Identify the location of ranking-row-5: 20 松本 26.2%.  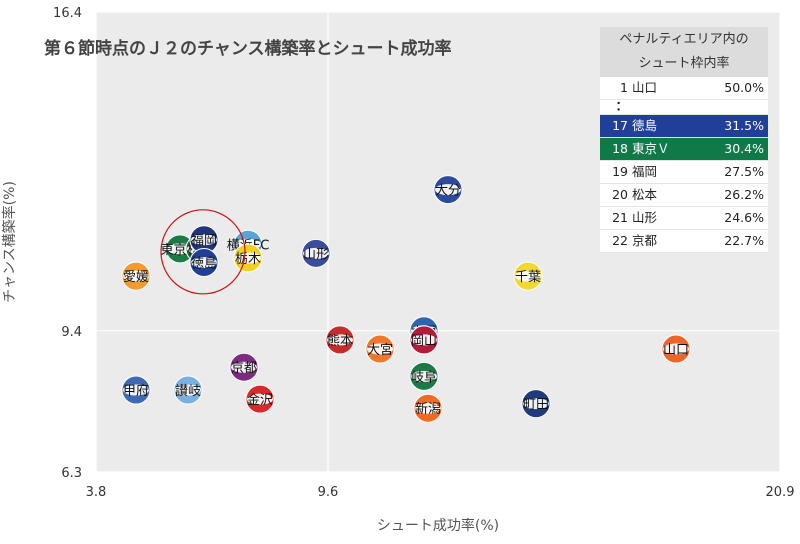
(684, 195).